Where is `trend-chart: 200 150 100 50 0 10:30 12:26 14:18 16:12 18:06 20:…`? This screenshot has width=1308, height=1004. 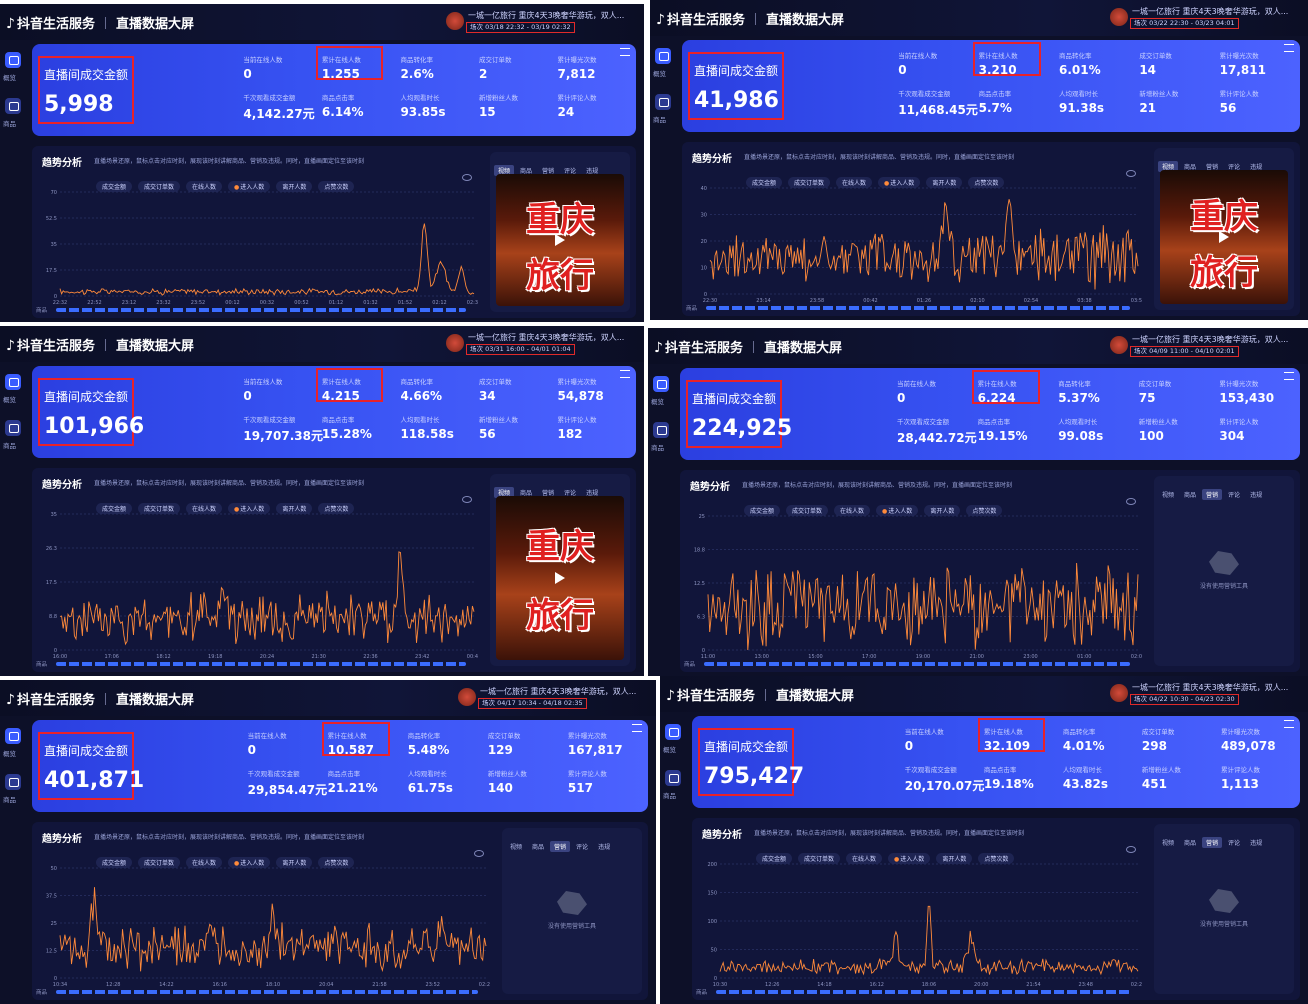 trend-chart: 200 150 100 50 0 10:30 12:26 14:18 16:12 18:06 20:… is located at coordinates (920, 927).